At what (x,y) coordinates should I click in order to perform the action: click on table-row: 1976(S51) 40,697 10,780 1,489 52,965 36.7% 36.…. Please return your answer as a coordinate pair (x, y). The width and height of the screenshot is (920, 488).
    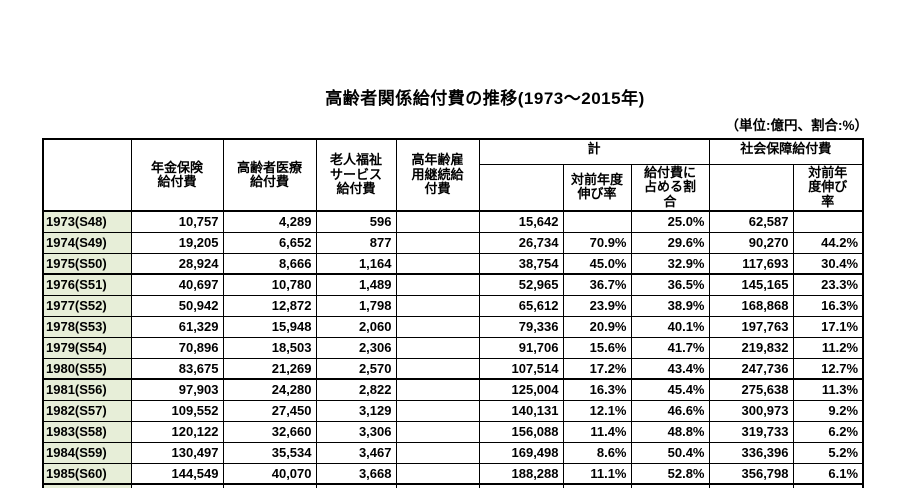
    Looking at the image, I should click on (453, 284).